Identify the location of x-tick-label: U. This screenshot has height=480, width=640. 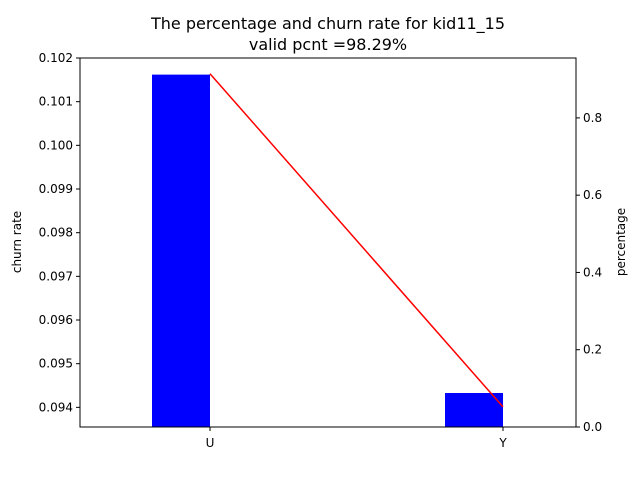
(210, 443).